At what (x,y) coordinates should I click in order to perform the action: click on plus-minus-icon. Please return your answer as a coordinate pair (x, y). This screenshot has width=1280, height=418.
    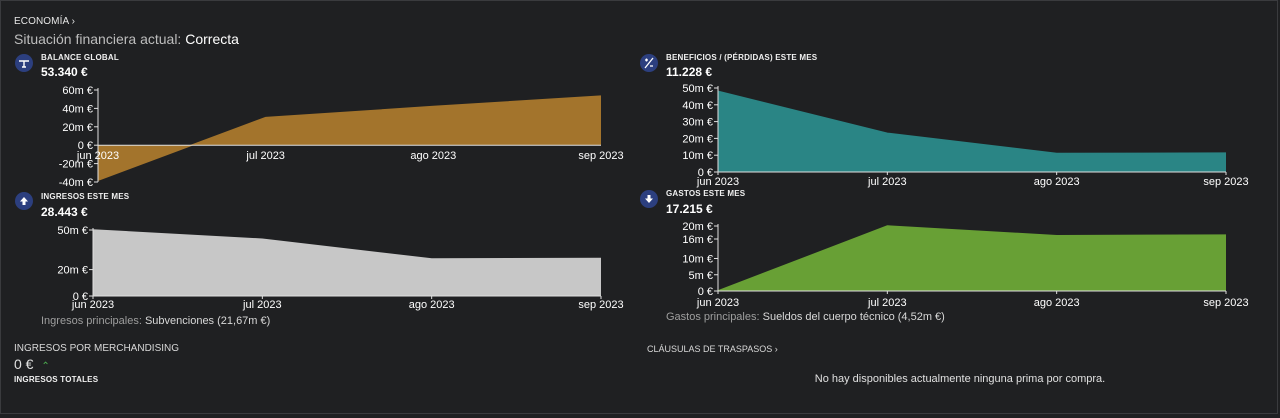
    Looking at the image, I should click on (649, 63).